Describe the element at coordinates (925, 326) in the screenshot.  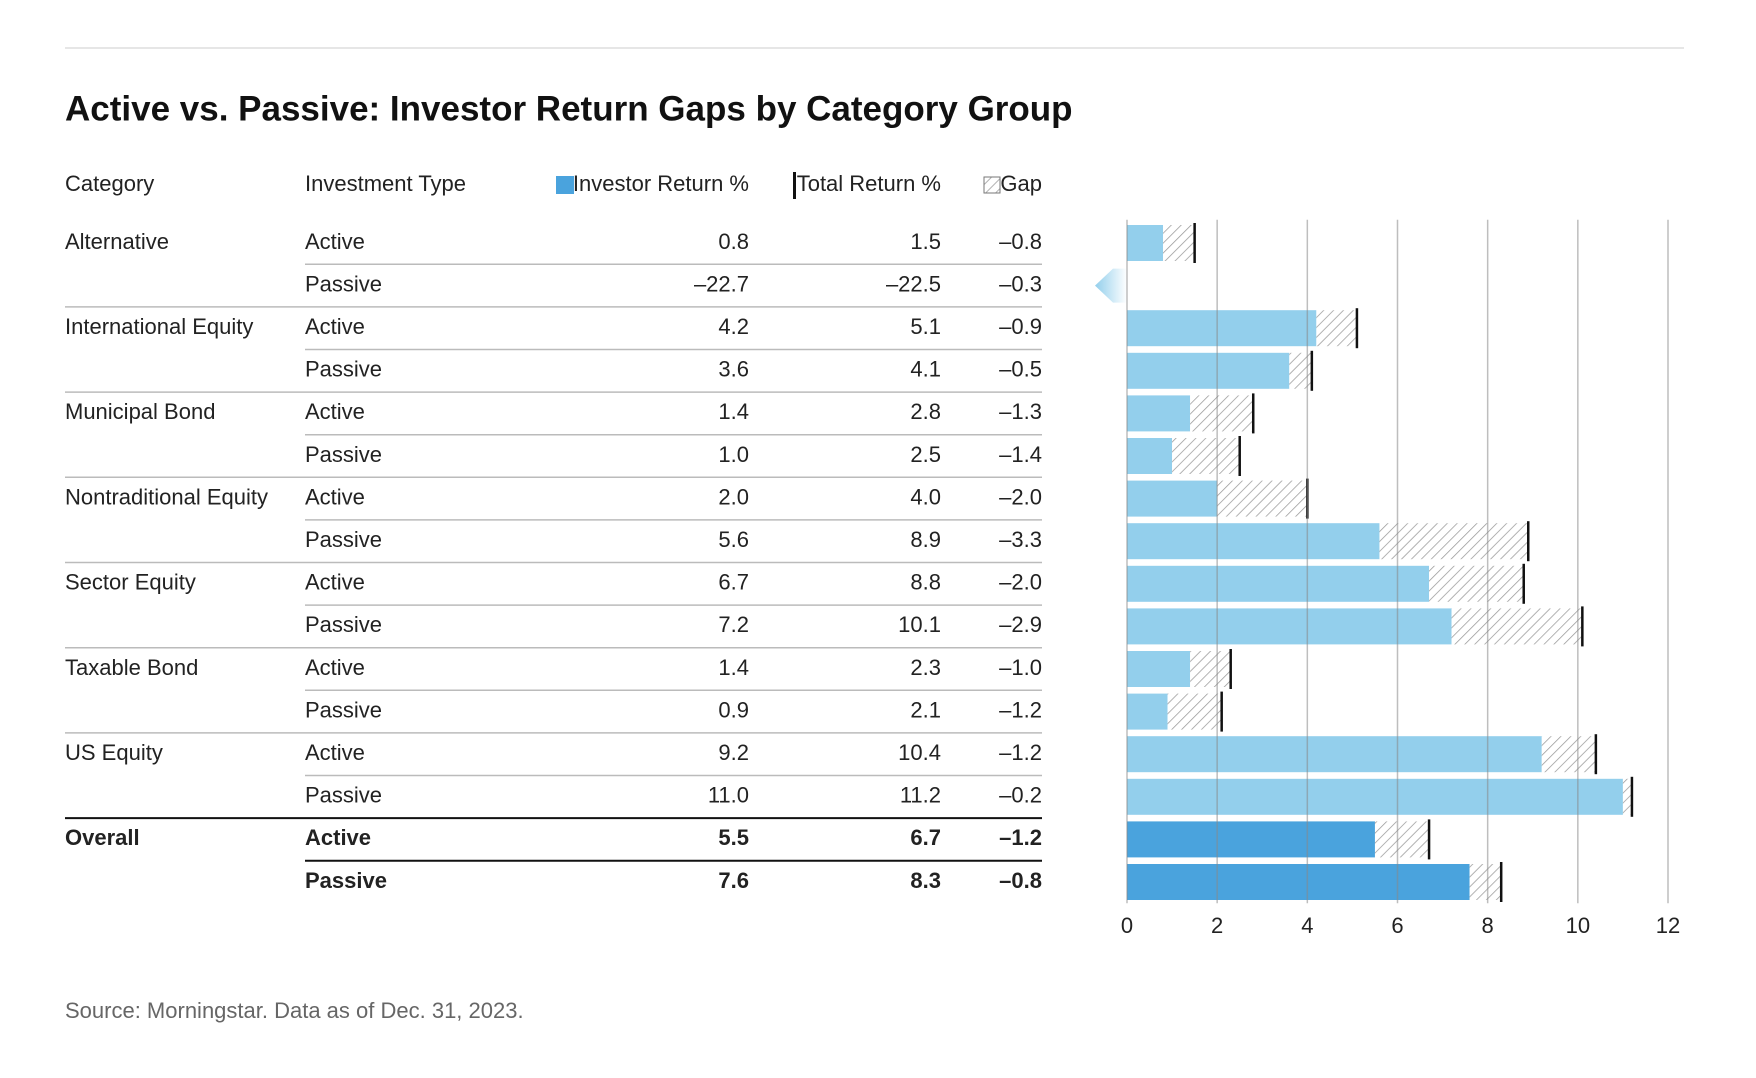
I see `value-label: 5.1` at that location.